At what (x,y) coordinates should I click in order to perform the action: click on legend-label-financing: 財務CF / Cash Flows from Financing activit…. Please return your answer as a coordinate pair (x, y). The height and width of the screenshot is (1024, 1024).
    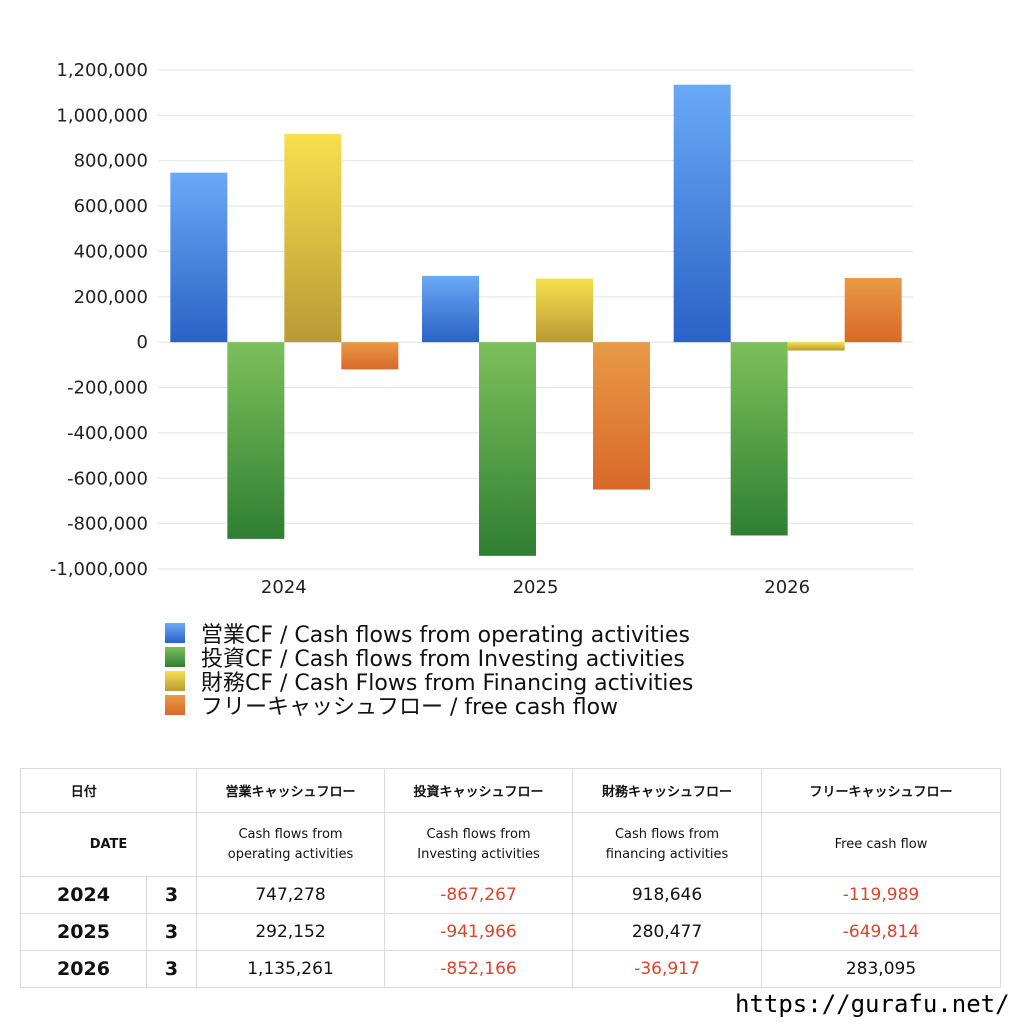
    Looking at the image, I should click on (447, 683).